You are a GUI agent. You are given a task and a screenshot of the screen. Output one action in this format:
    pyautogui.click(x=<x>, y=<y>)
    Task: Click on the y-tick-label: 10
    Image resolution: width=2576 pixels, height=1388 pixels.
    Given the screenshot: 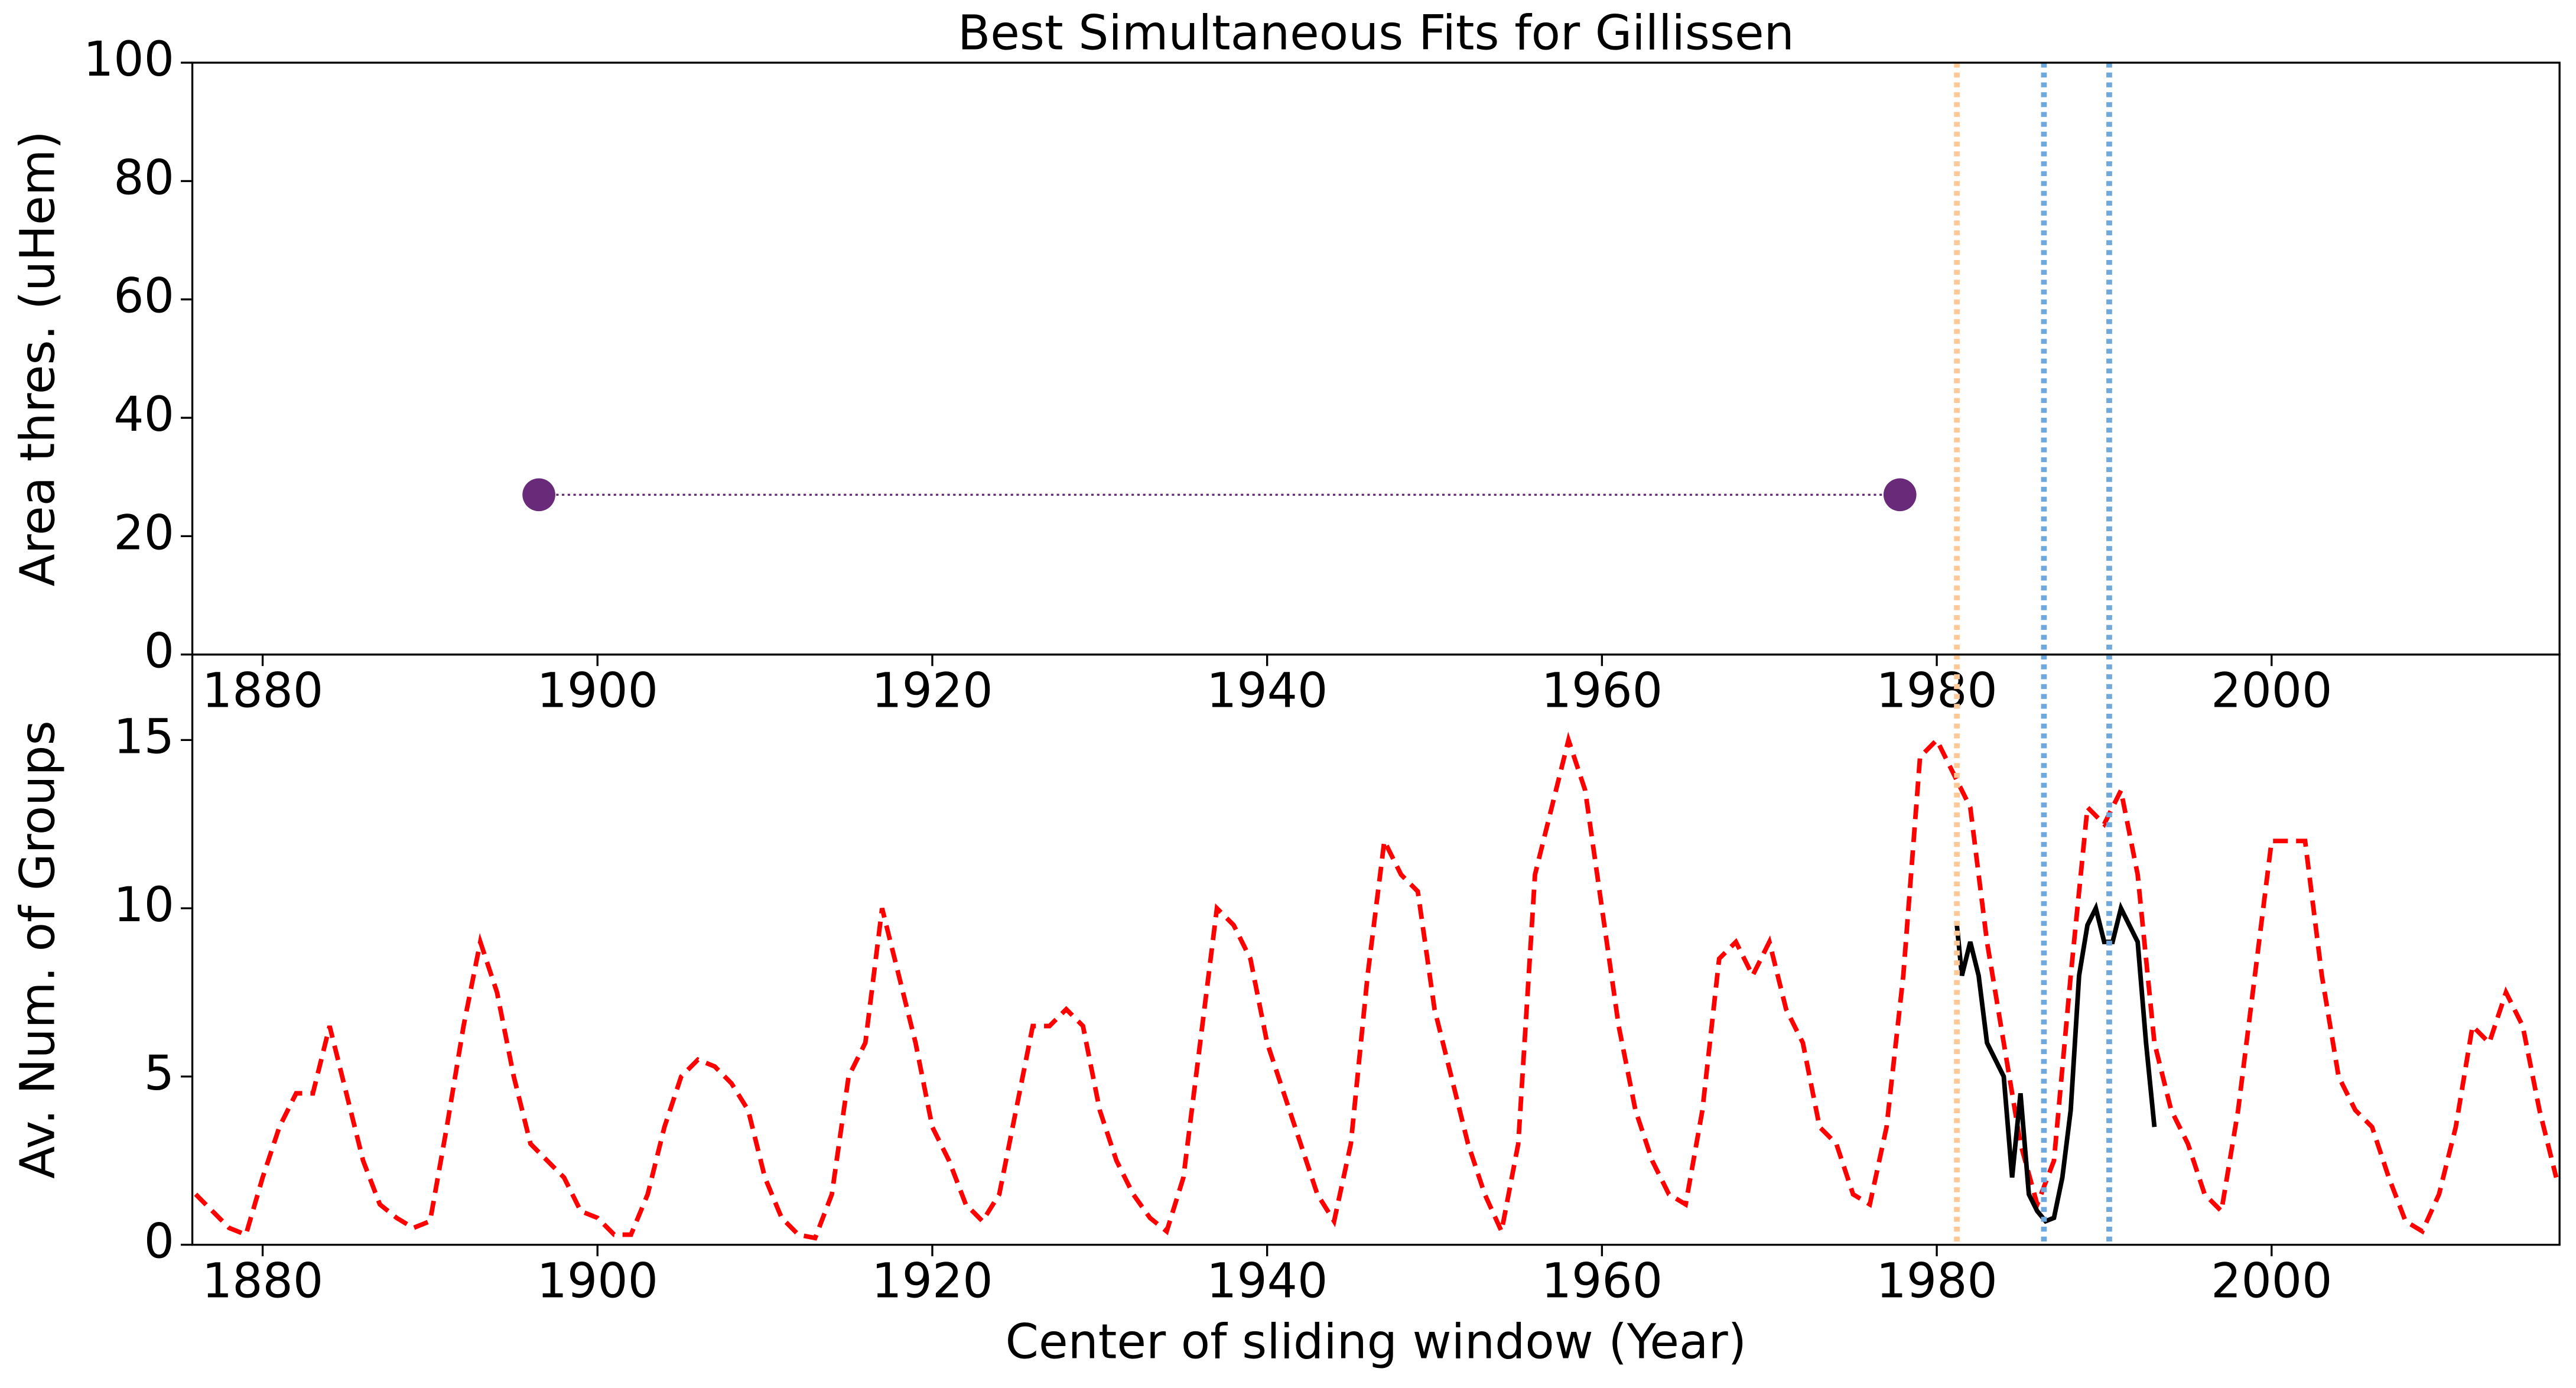 What is the action you would take?
    pyautogui.click(x=143, y=905)
    